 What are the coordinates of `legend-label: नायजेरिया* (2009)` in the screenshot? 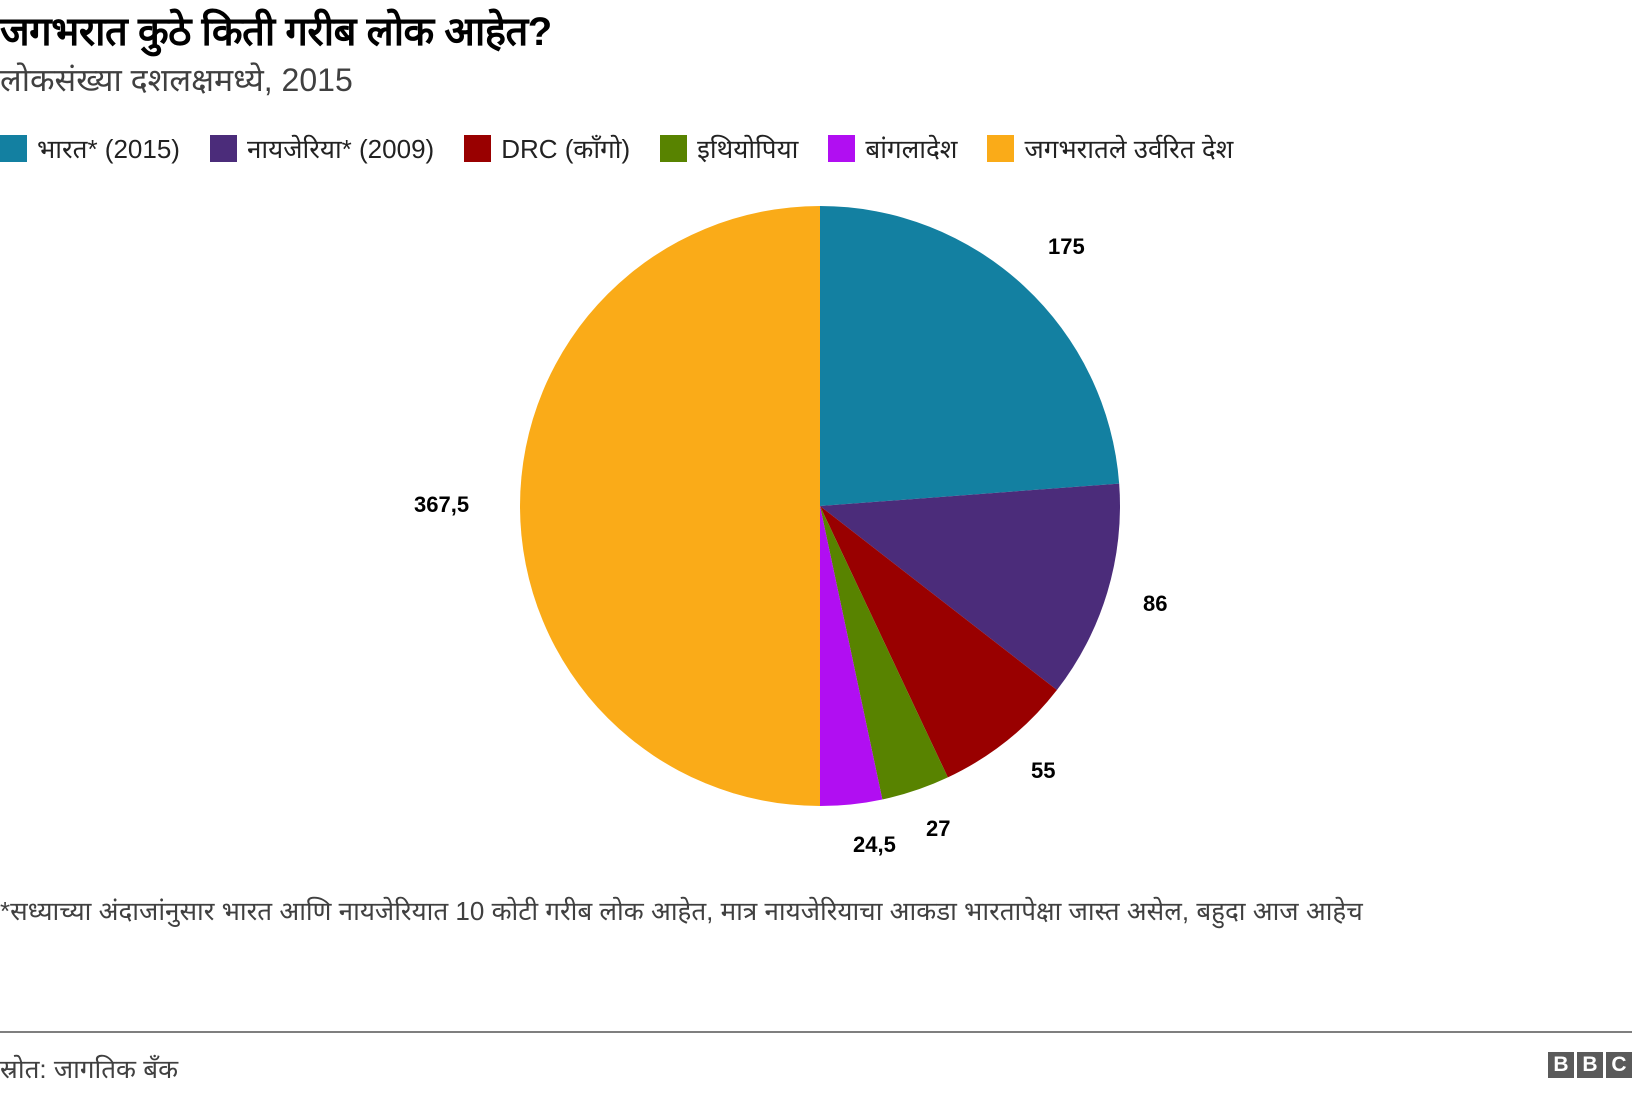 It's located at (340, 149).